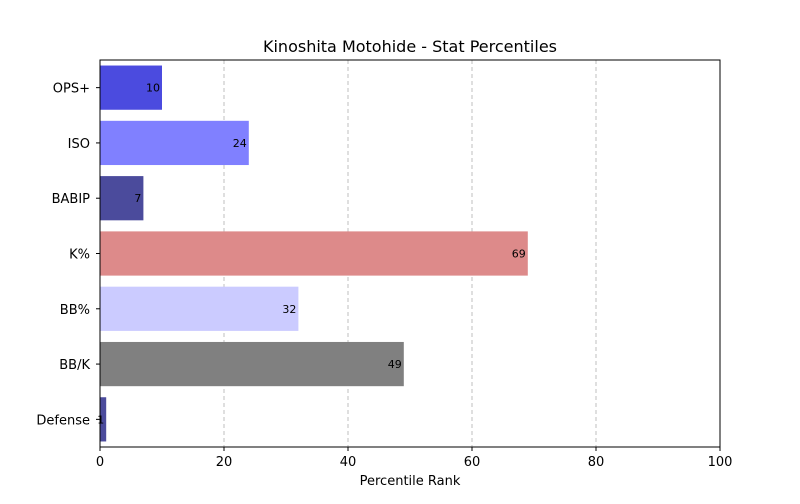 The image size is (800, 504). Describe the element at coordinates (71, 89) in the screenshot. I see `y-tick-label: OPS+` at that location.